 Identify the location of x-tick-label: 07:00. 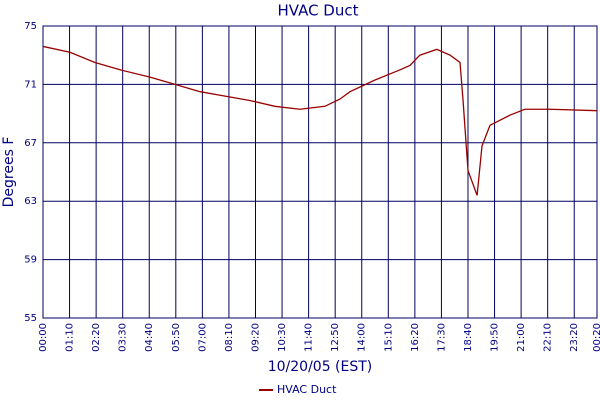
(202, 337).